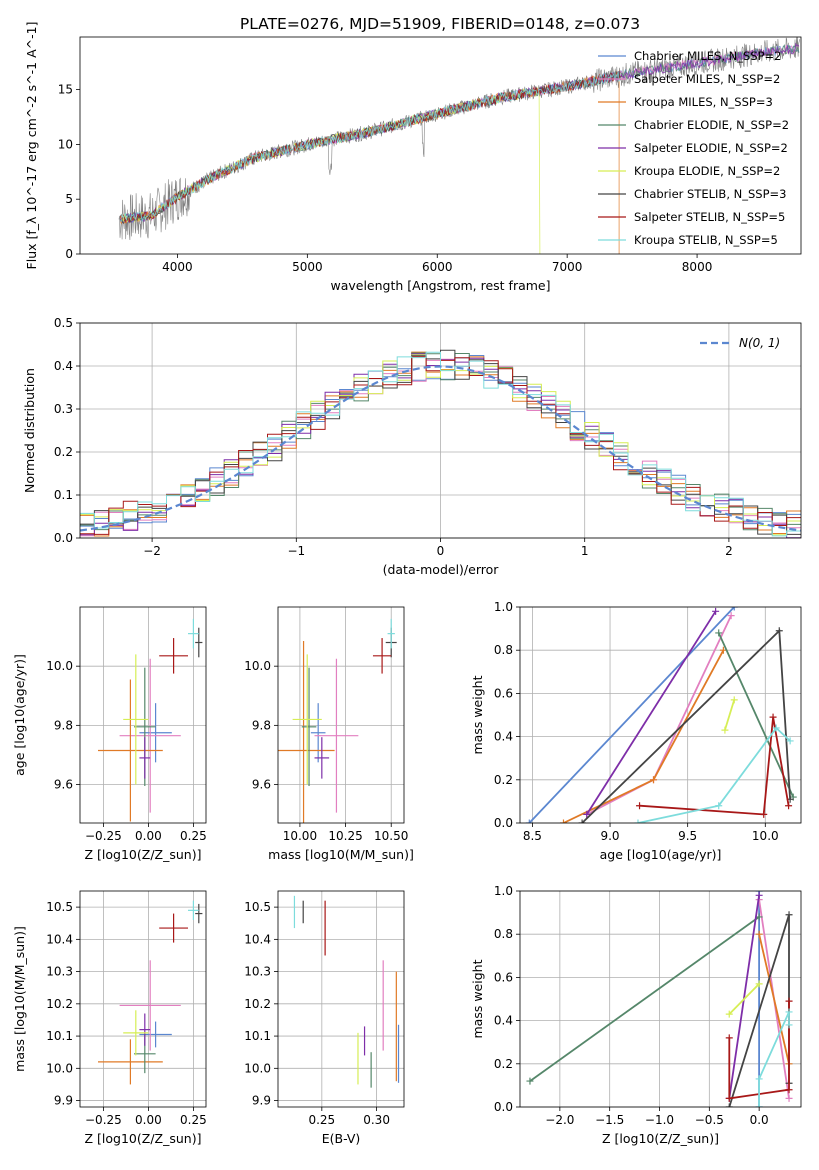 The image size is (819, 1170). What do you see at coordinates (63, 1101) in the screenshot?
I see `y-tick-label: 9.9` at bounding box center [63, 1101].